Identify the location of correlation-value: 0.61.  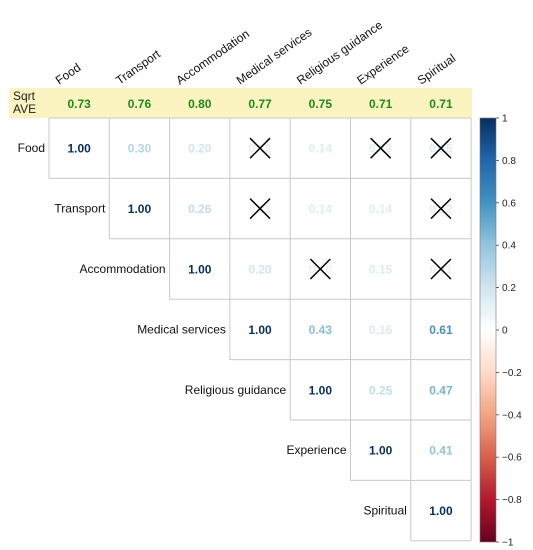
(441, 330).